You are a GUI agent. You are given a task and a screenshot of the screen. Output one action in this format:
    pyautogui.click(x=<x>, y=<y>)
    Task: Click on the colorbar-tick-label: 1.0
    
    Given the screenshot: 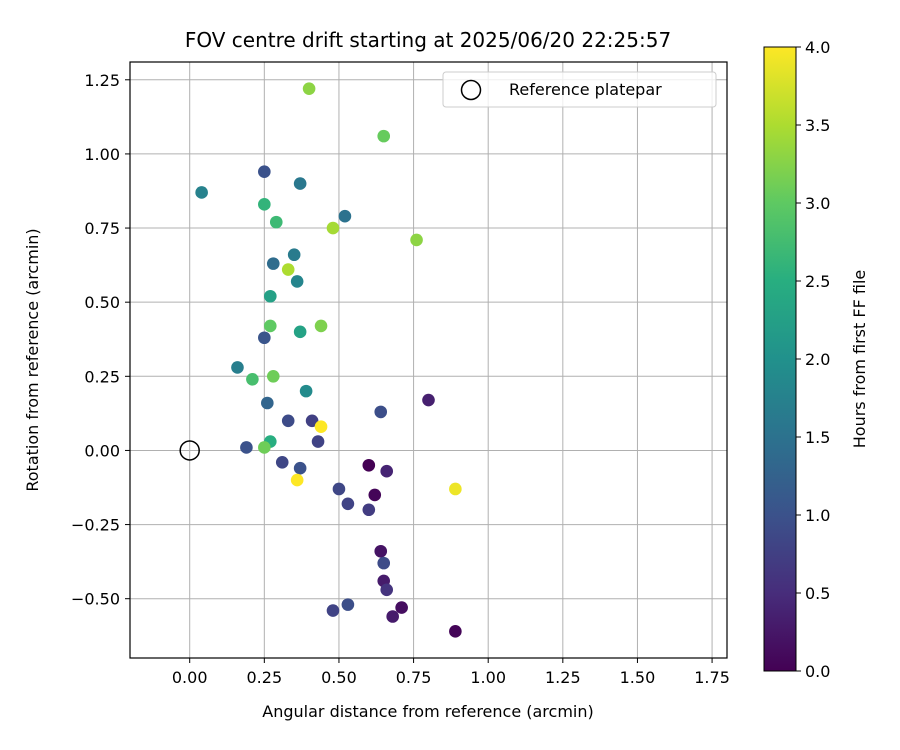 What is the action you would take?
    pyautogui.click(x=817, y=515)
    